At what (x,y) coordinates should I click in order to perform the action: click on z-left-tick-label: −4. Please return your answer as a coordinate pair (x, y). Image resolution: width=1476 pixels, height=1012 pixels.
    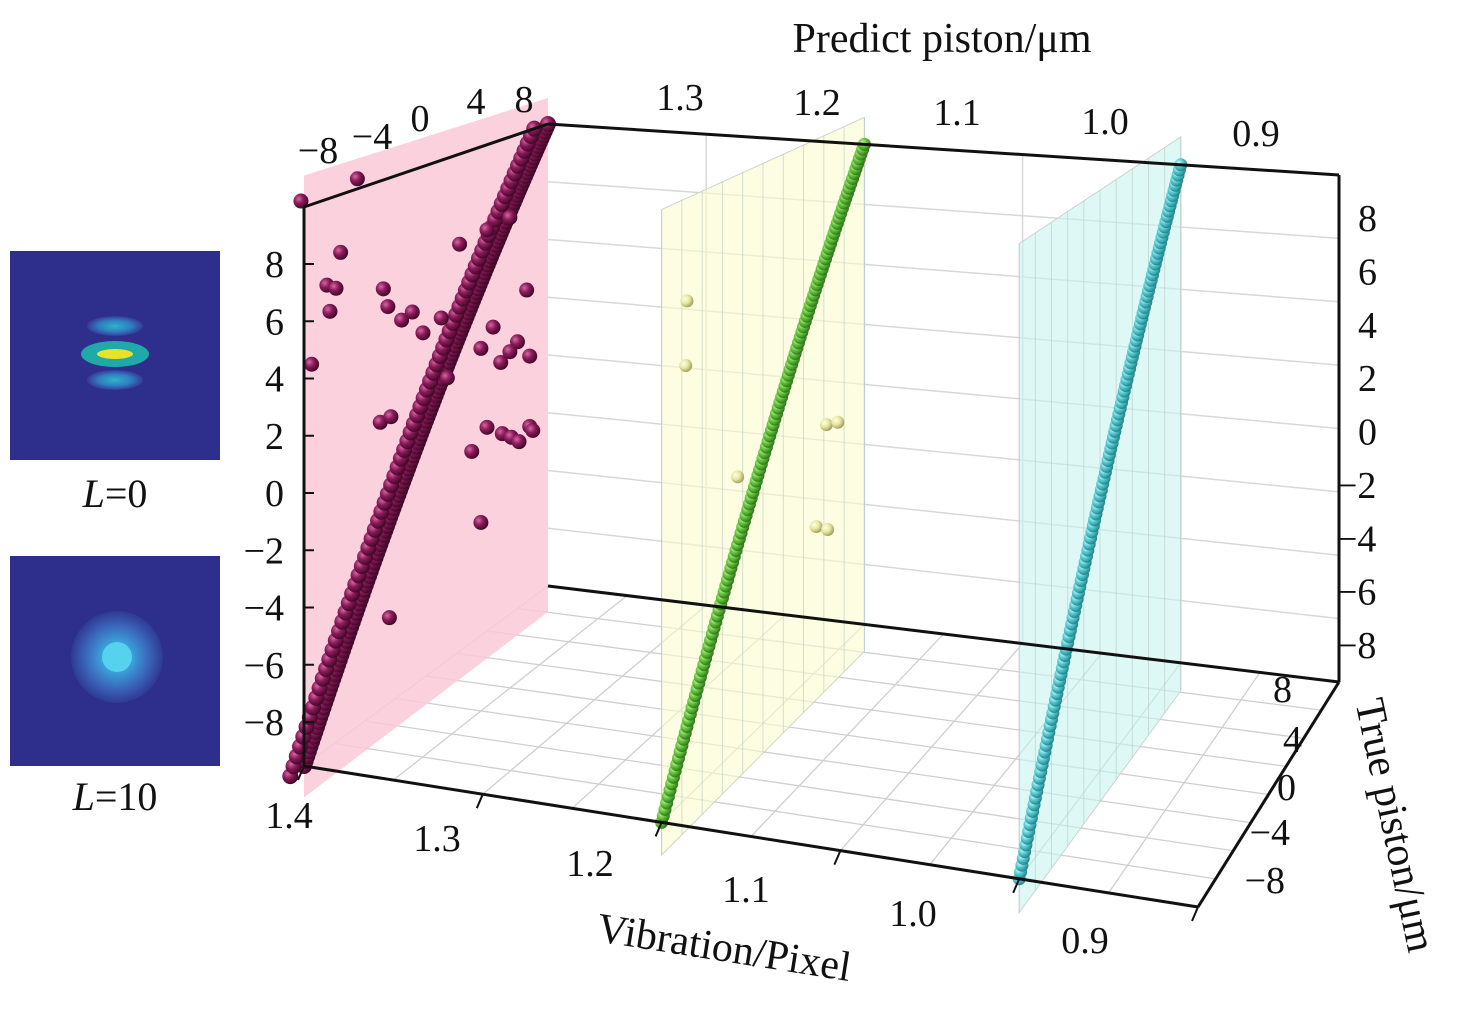
    Looking at the image, I should click on (264, 609).